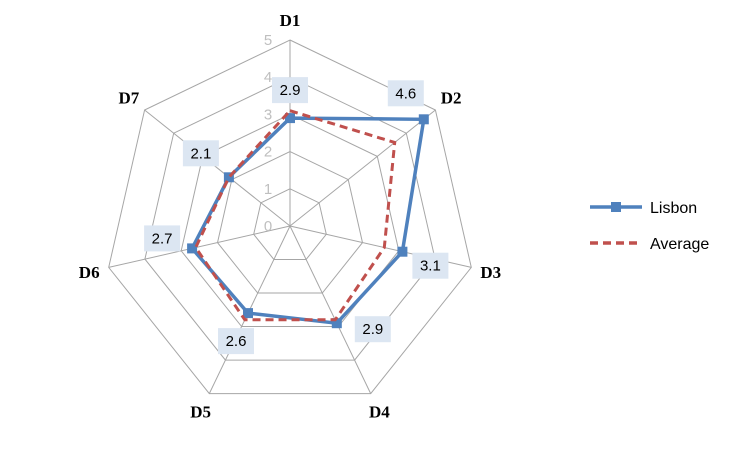  What do you see at coordinates (379, 412) in the screenshot?
I see `axis-label-d4: D4` at bounding box center [379, 412].